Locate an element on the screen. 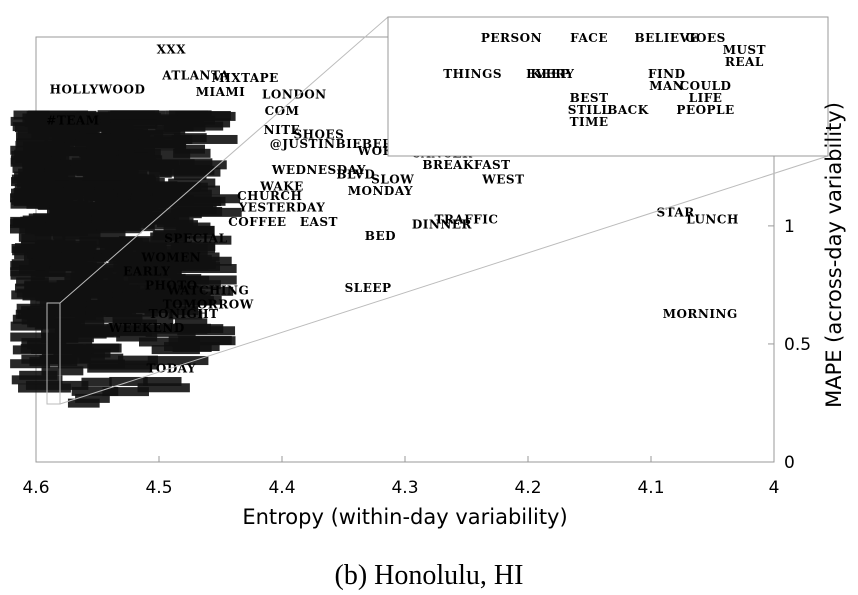  word-point: TRAFFIC is located at coordinates (467, 220).